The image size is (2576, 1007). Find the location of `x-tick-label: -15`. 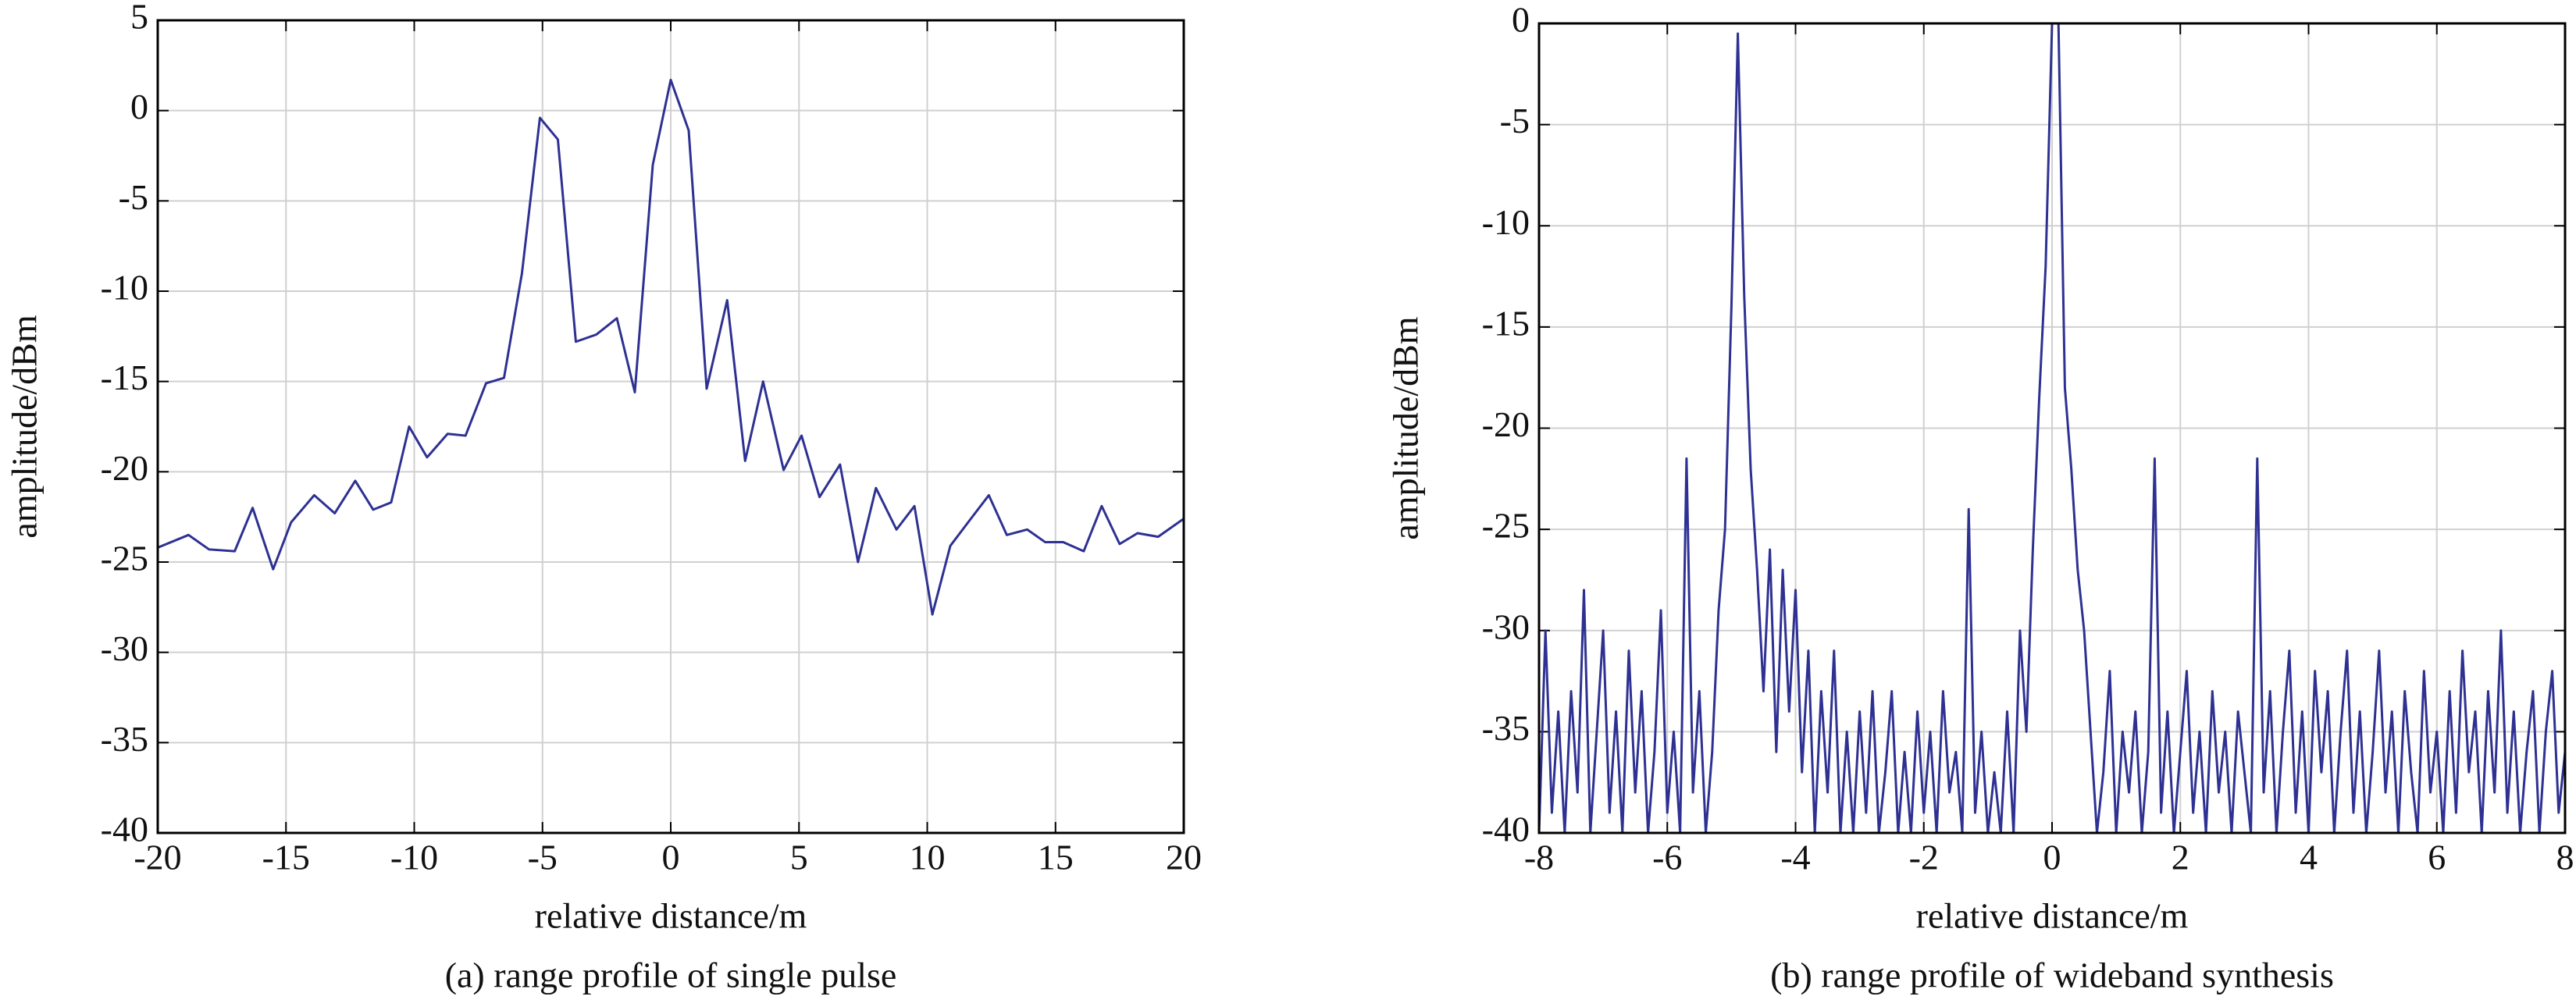

x-tick-label: -15 is located at coordinates (286, 857).